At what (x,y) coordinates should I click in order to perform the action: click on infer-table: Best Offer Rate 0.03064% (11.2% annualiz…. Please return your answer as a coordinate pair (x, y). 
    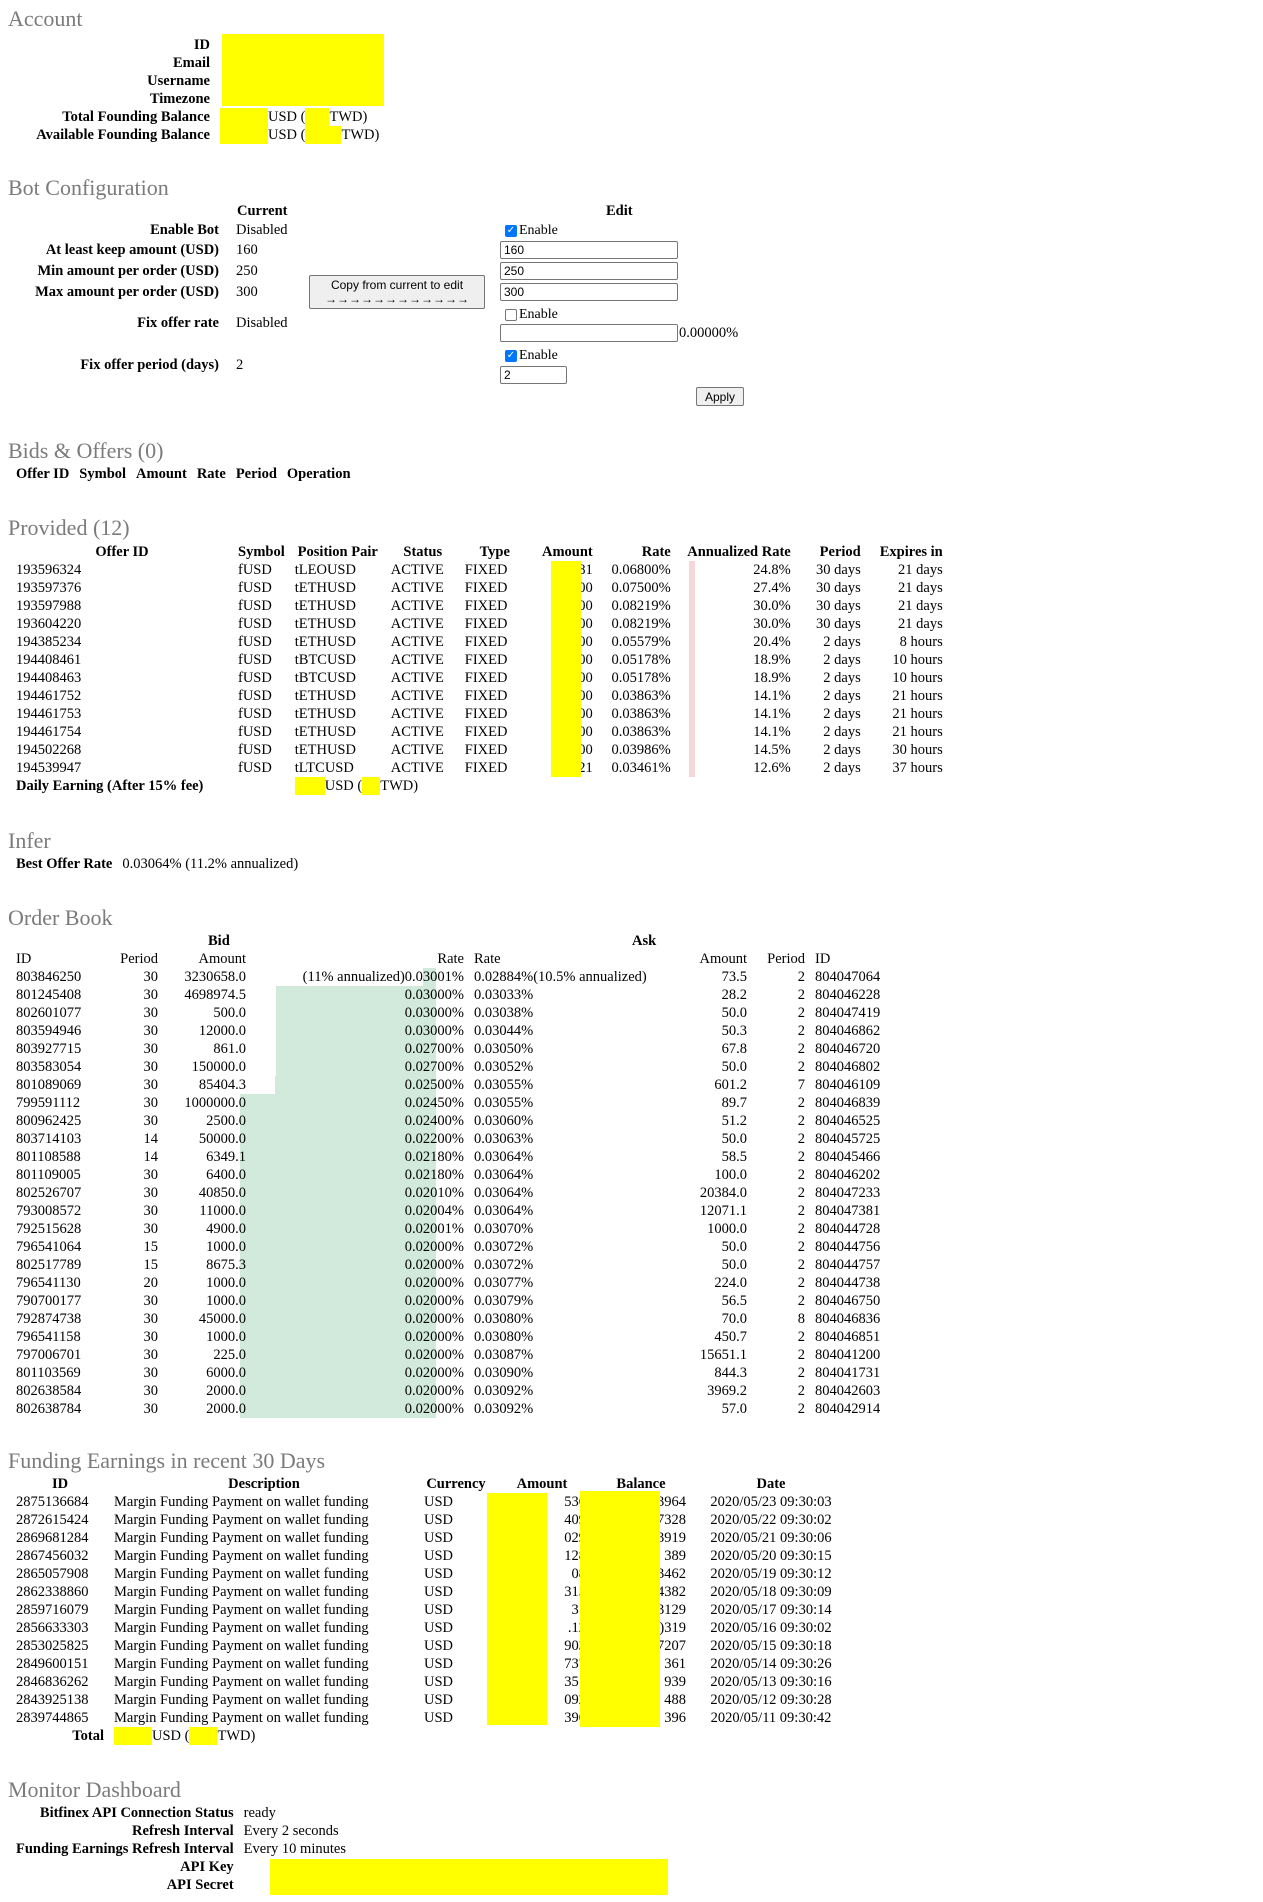
    Looking at the image, I should click on (157, 864).